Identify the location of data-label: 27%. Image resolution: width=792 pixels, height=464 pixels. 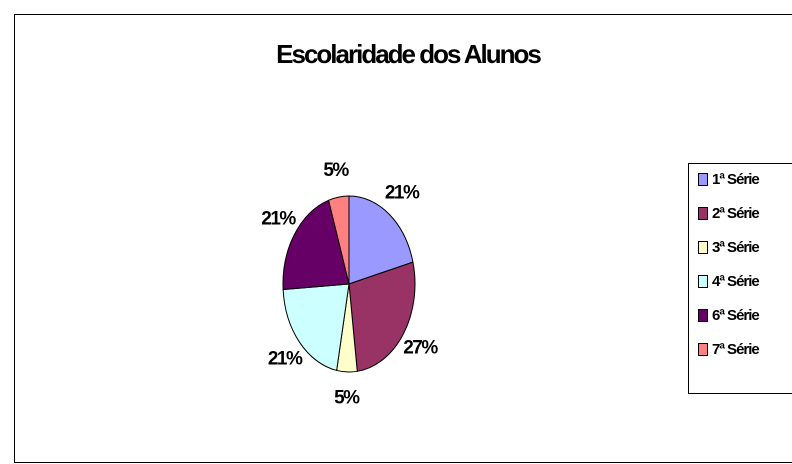
(420, 347).